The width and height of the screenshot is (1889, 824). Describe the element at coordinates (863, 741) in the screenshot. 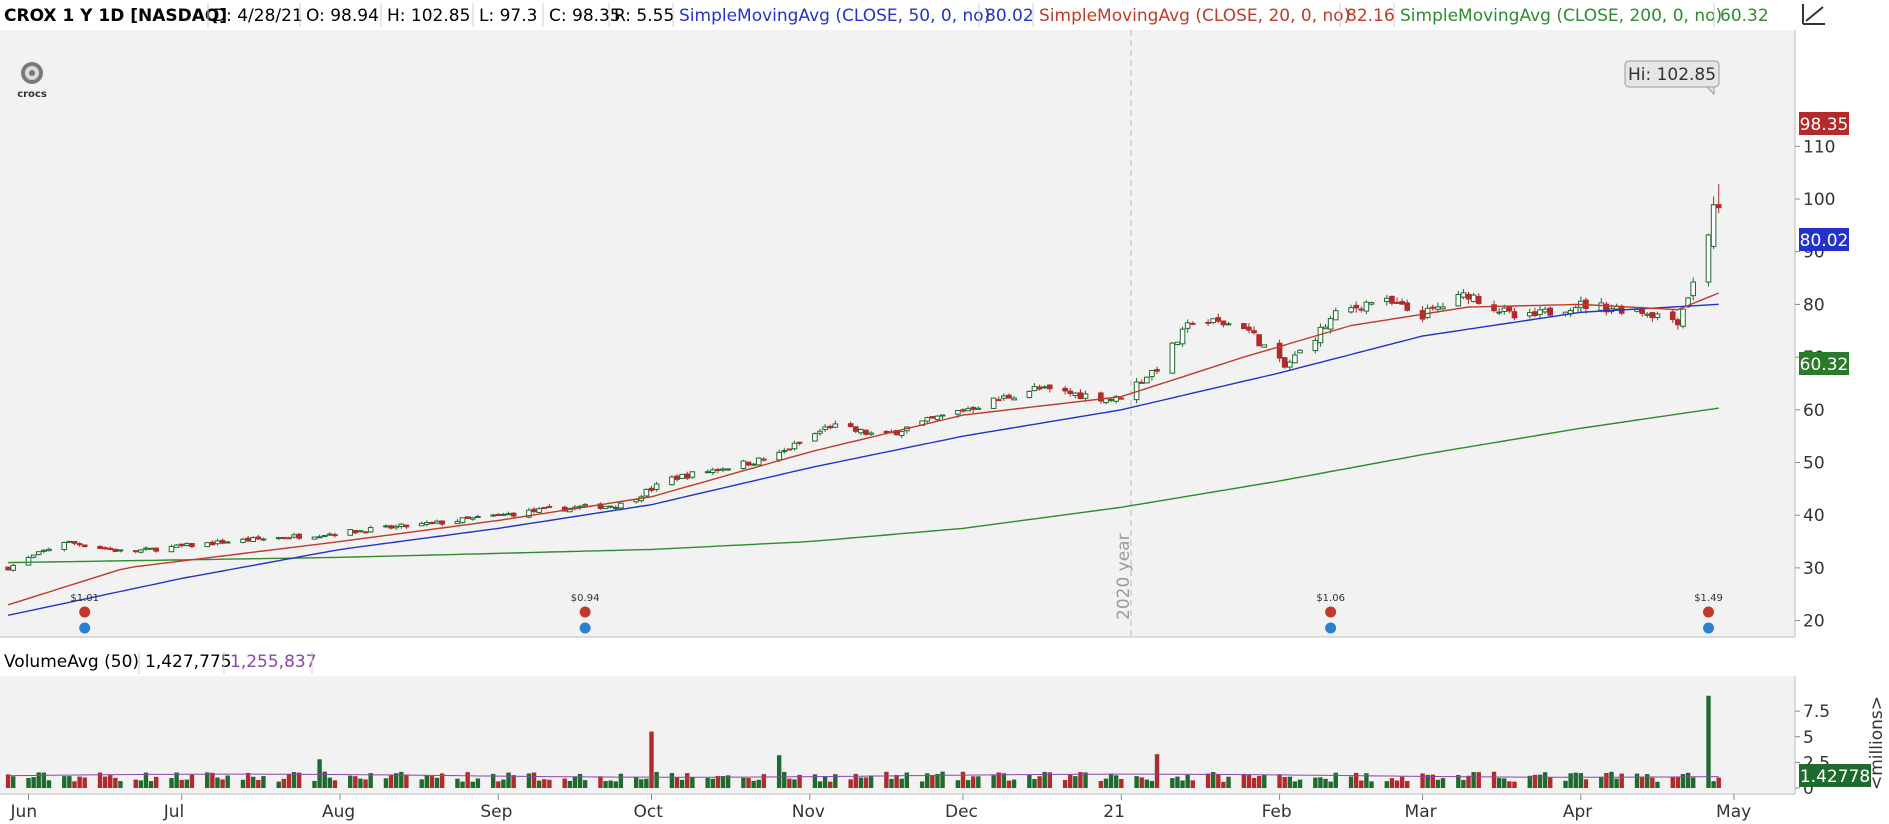

I see `volume-bars` at that location.